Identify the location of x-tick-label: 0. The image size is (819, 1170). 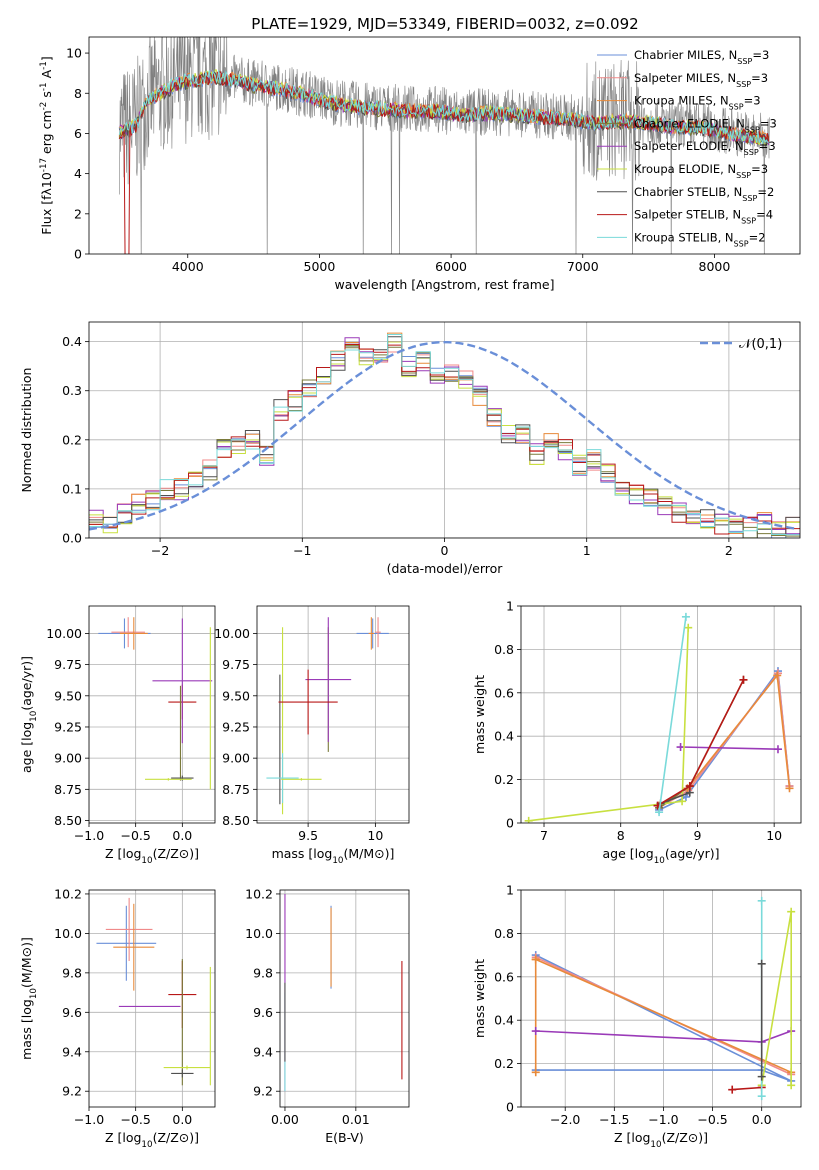
(445, 550).